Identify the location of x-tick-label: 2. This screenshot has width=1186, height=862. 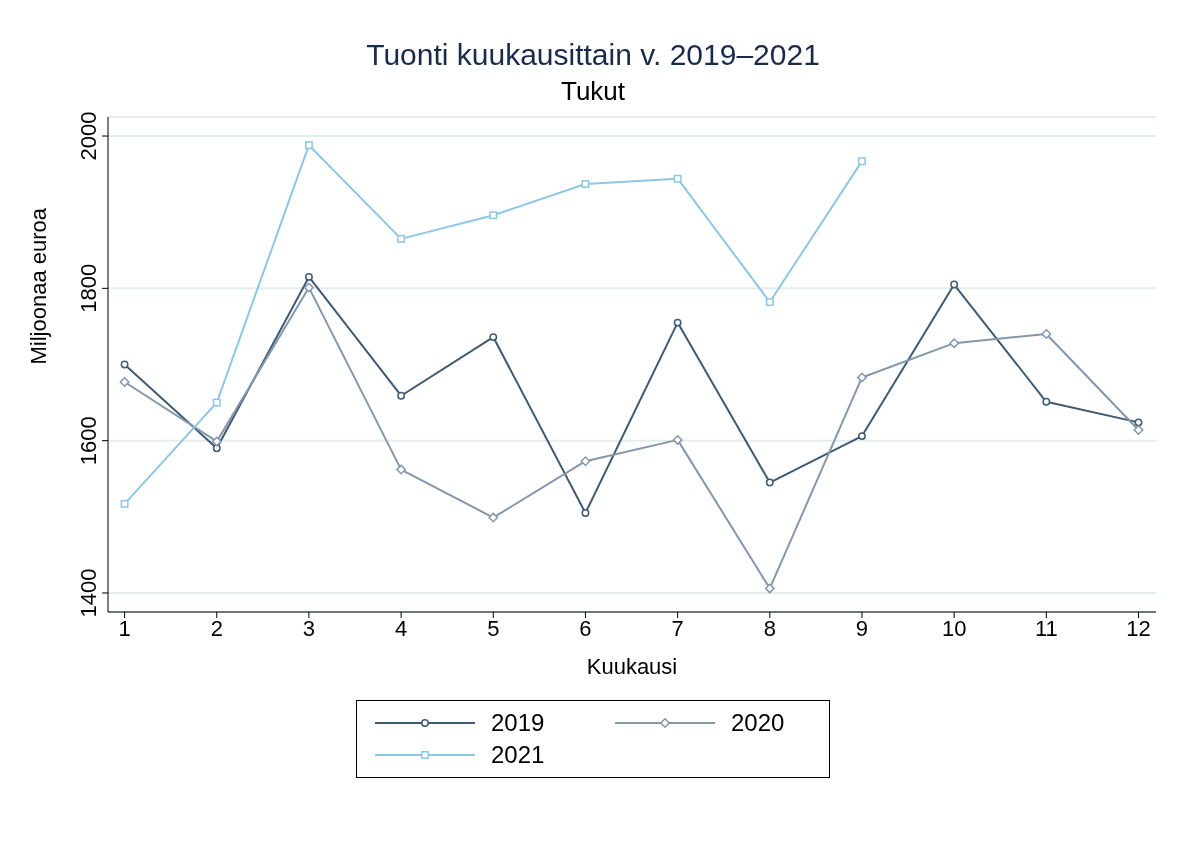
(216, 628).